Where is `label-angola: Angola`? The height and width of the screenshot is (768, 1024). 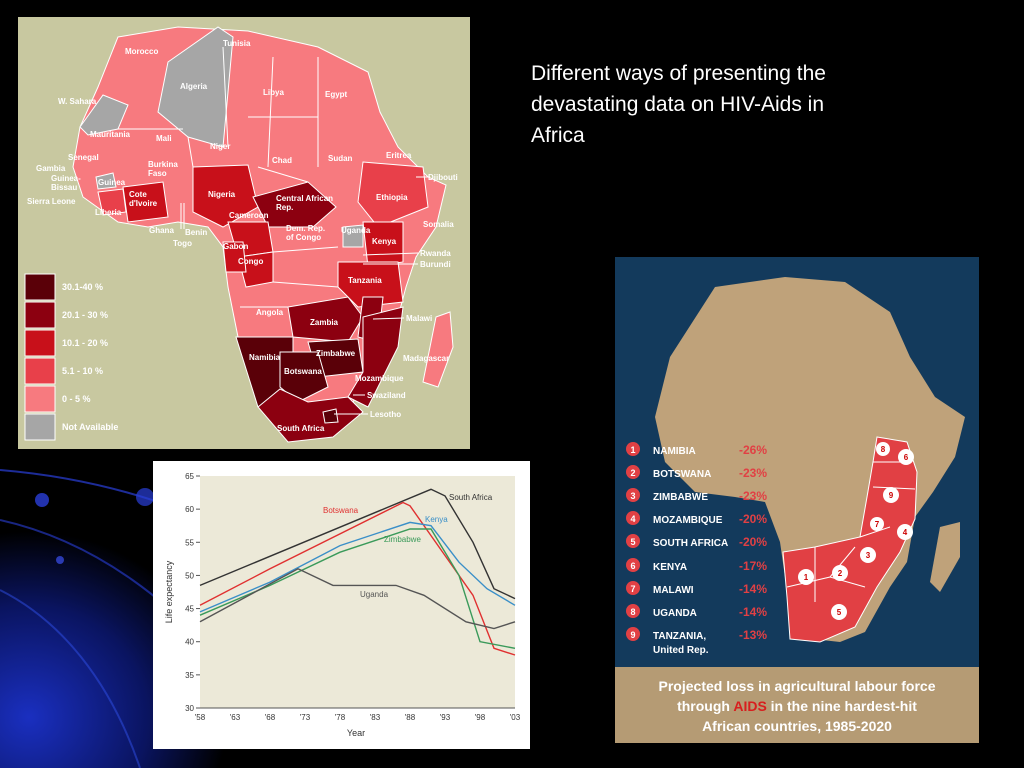 label-angola: Angola is located at coordinates (270, 312).